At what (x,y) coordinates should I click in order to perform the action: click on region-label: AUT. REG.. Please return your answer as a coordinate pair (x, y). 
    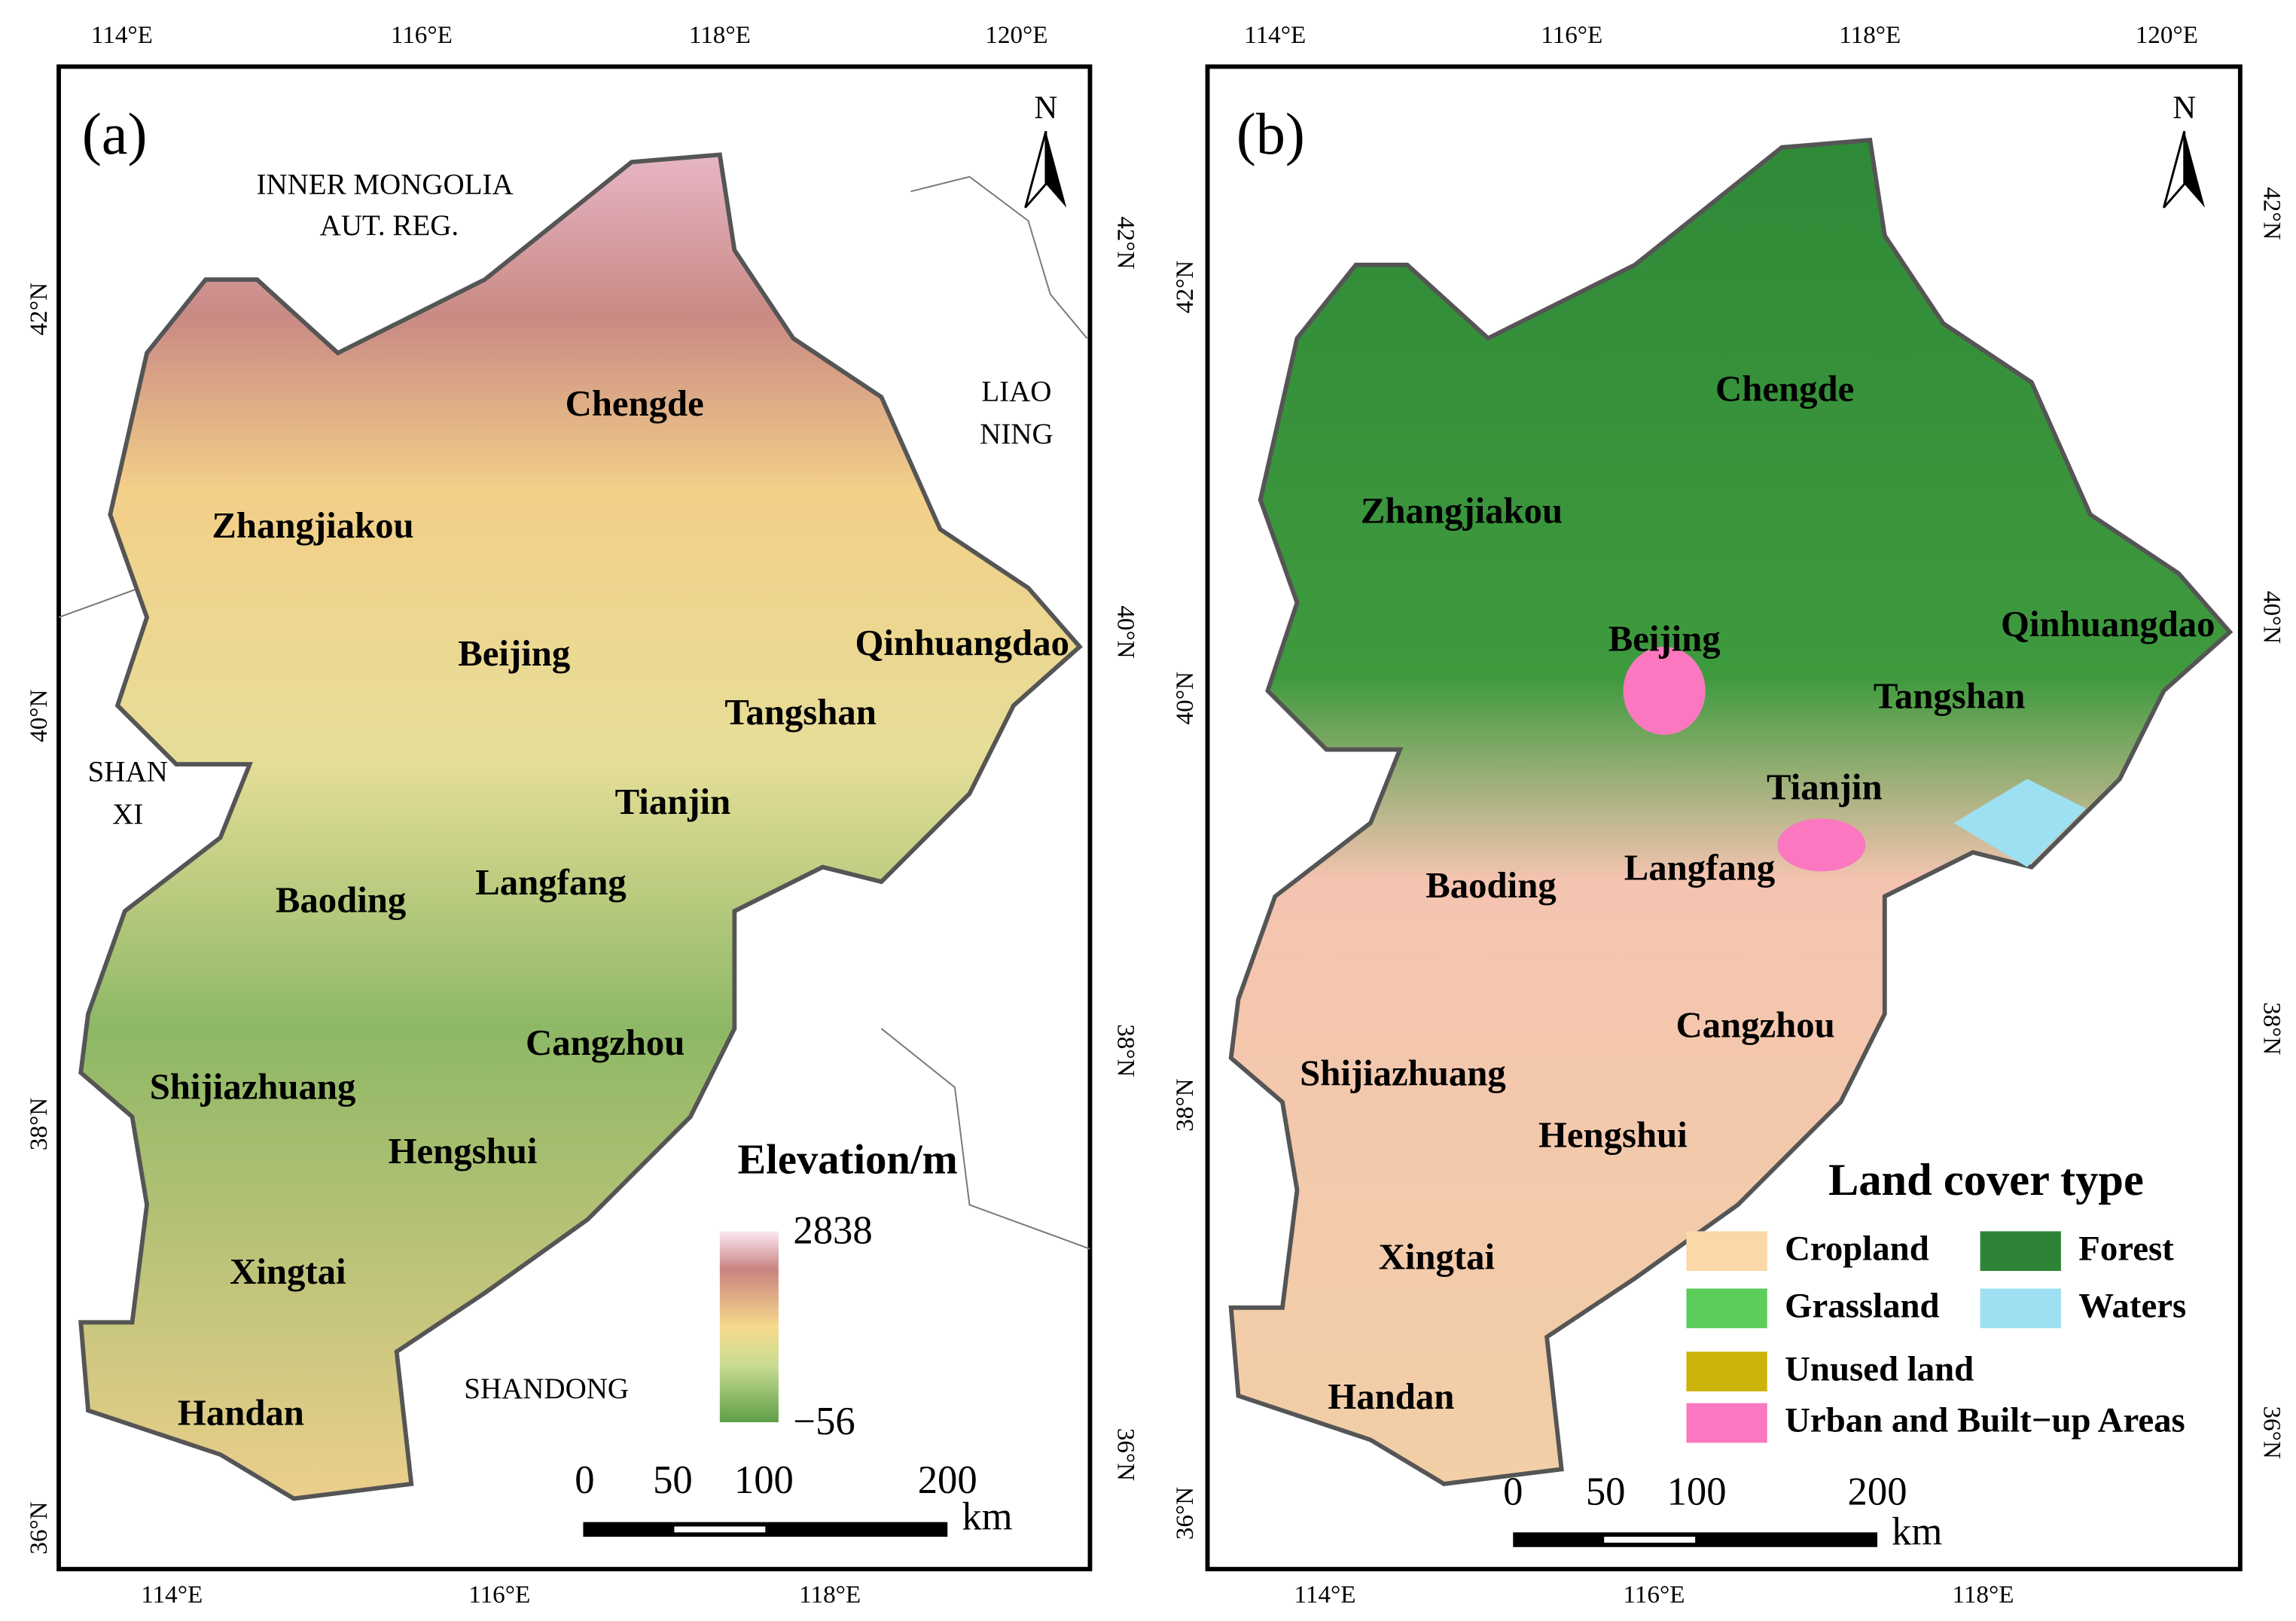
    Looking at the image, I should click on (390, 225).